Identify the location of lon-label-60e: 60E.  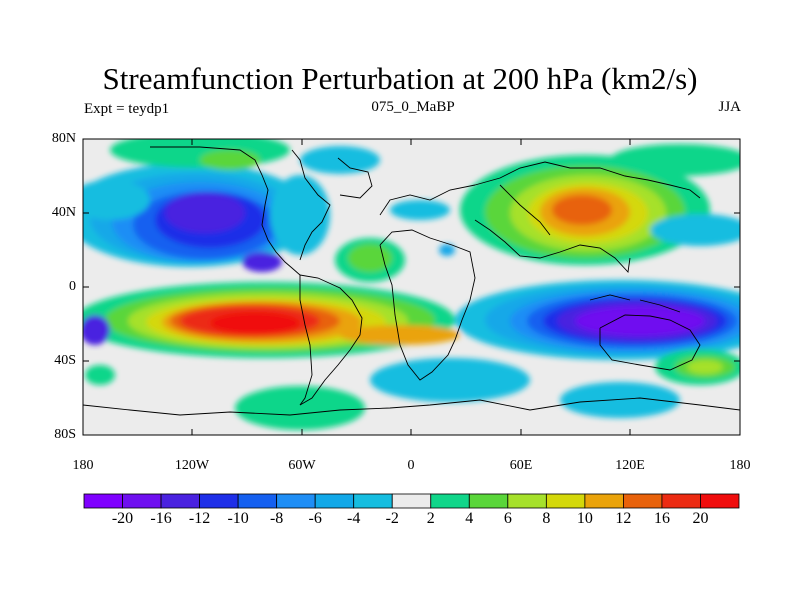
(521, 465).